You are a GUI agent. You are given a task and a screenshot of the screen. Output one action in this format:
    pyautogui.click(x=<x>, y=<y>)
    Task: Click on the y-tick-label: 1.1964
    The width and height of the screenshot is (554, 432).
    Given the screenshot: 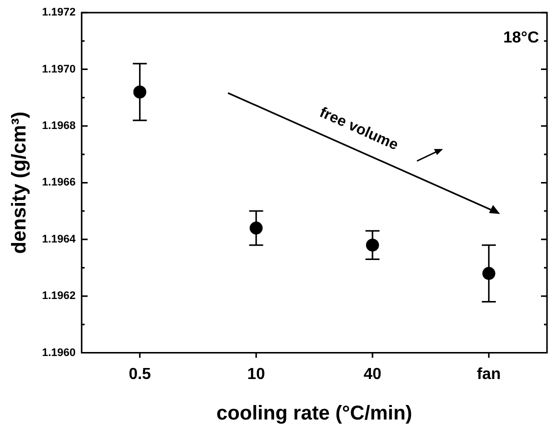 What is the action you would take?
    pyautogui.click(x=59, y=239)
    